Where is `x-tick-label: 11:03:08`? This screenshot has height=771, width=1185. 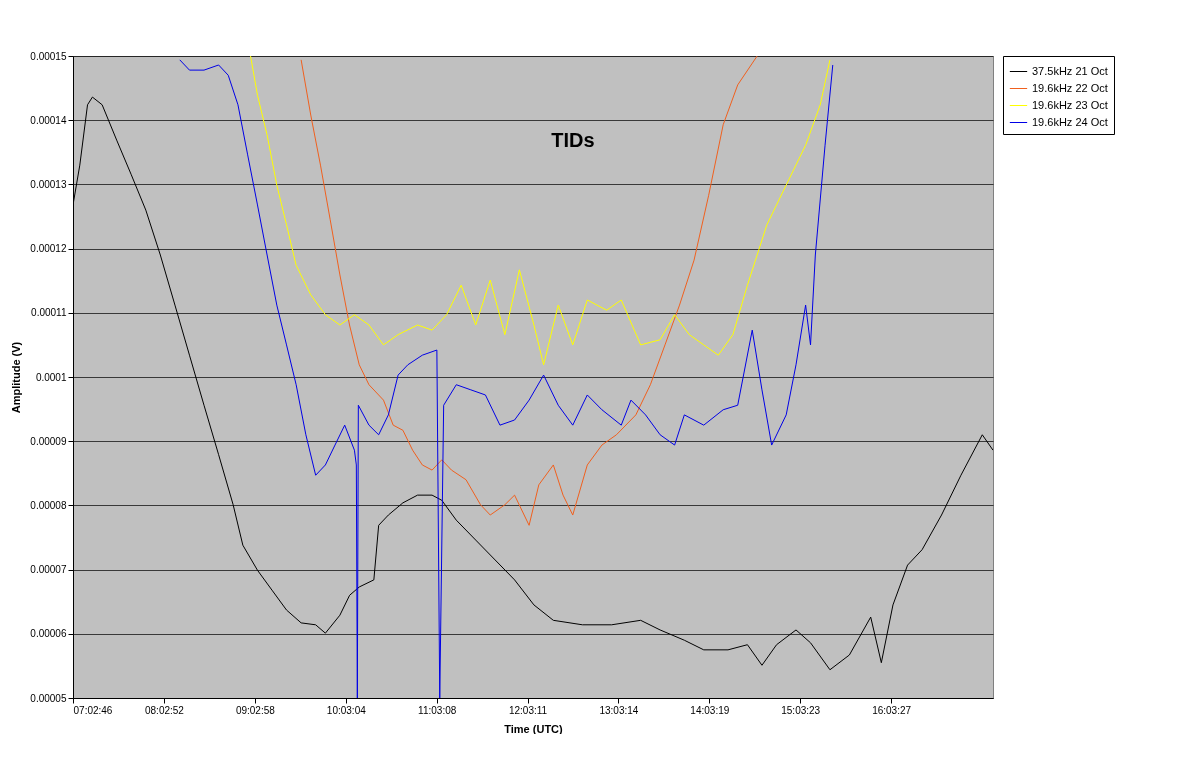 x-tick-label: 11:03:08 is located at coordinates (437, 710).